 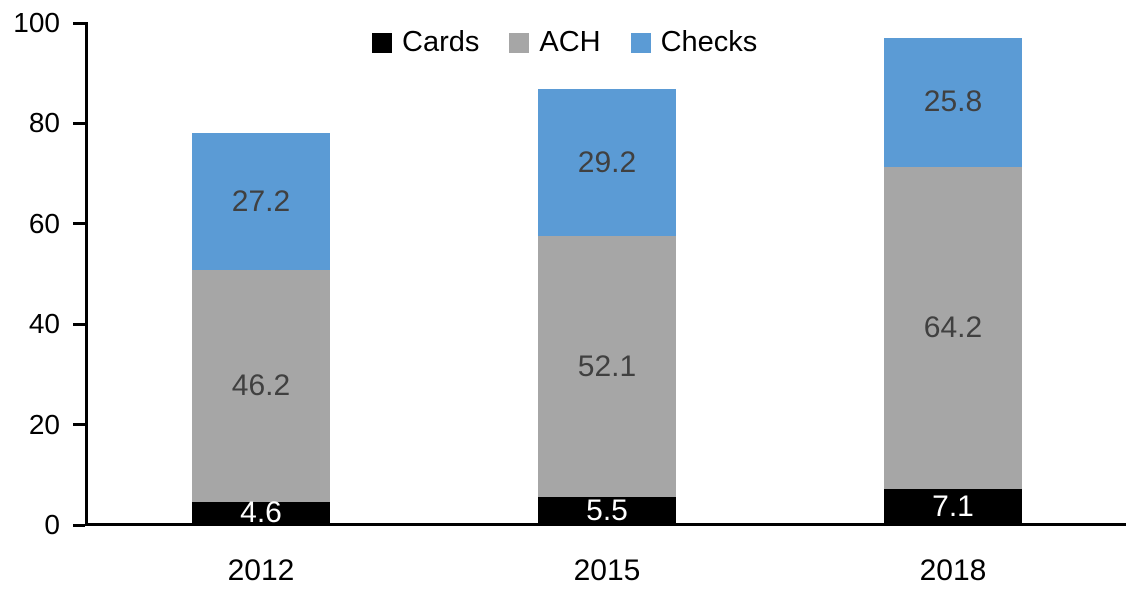 What do you see at coordinates (441, 42) in the screenshot?
I see `legend-label-cards: Cards` at bounding box center [441, 42].